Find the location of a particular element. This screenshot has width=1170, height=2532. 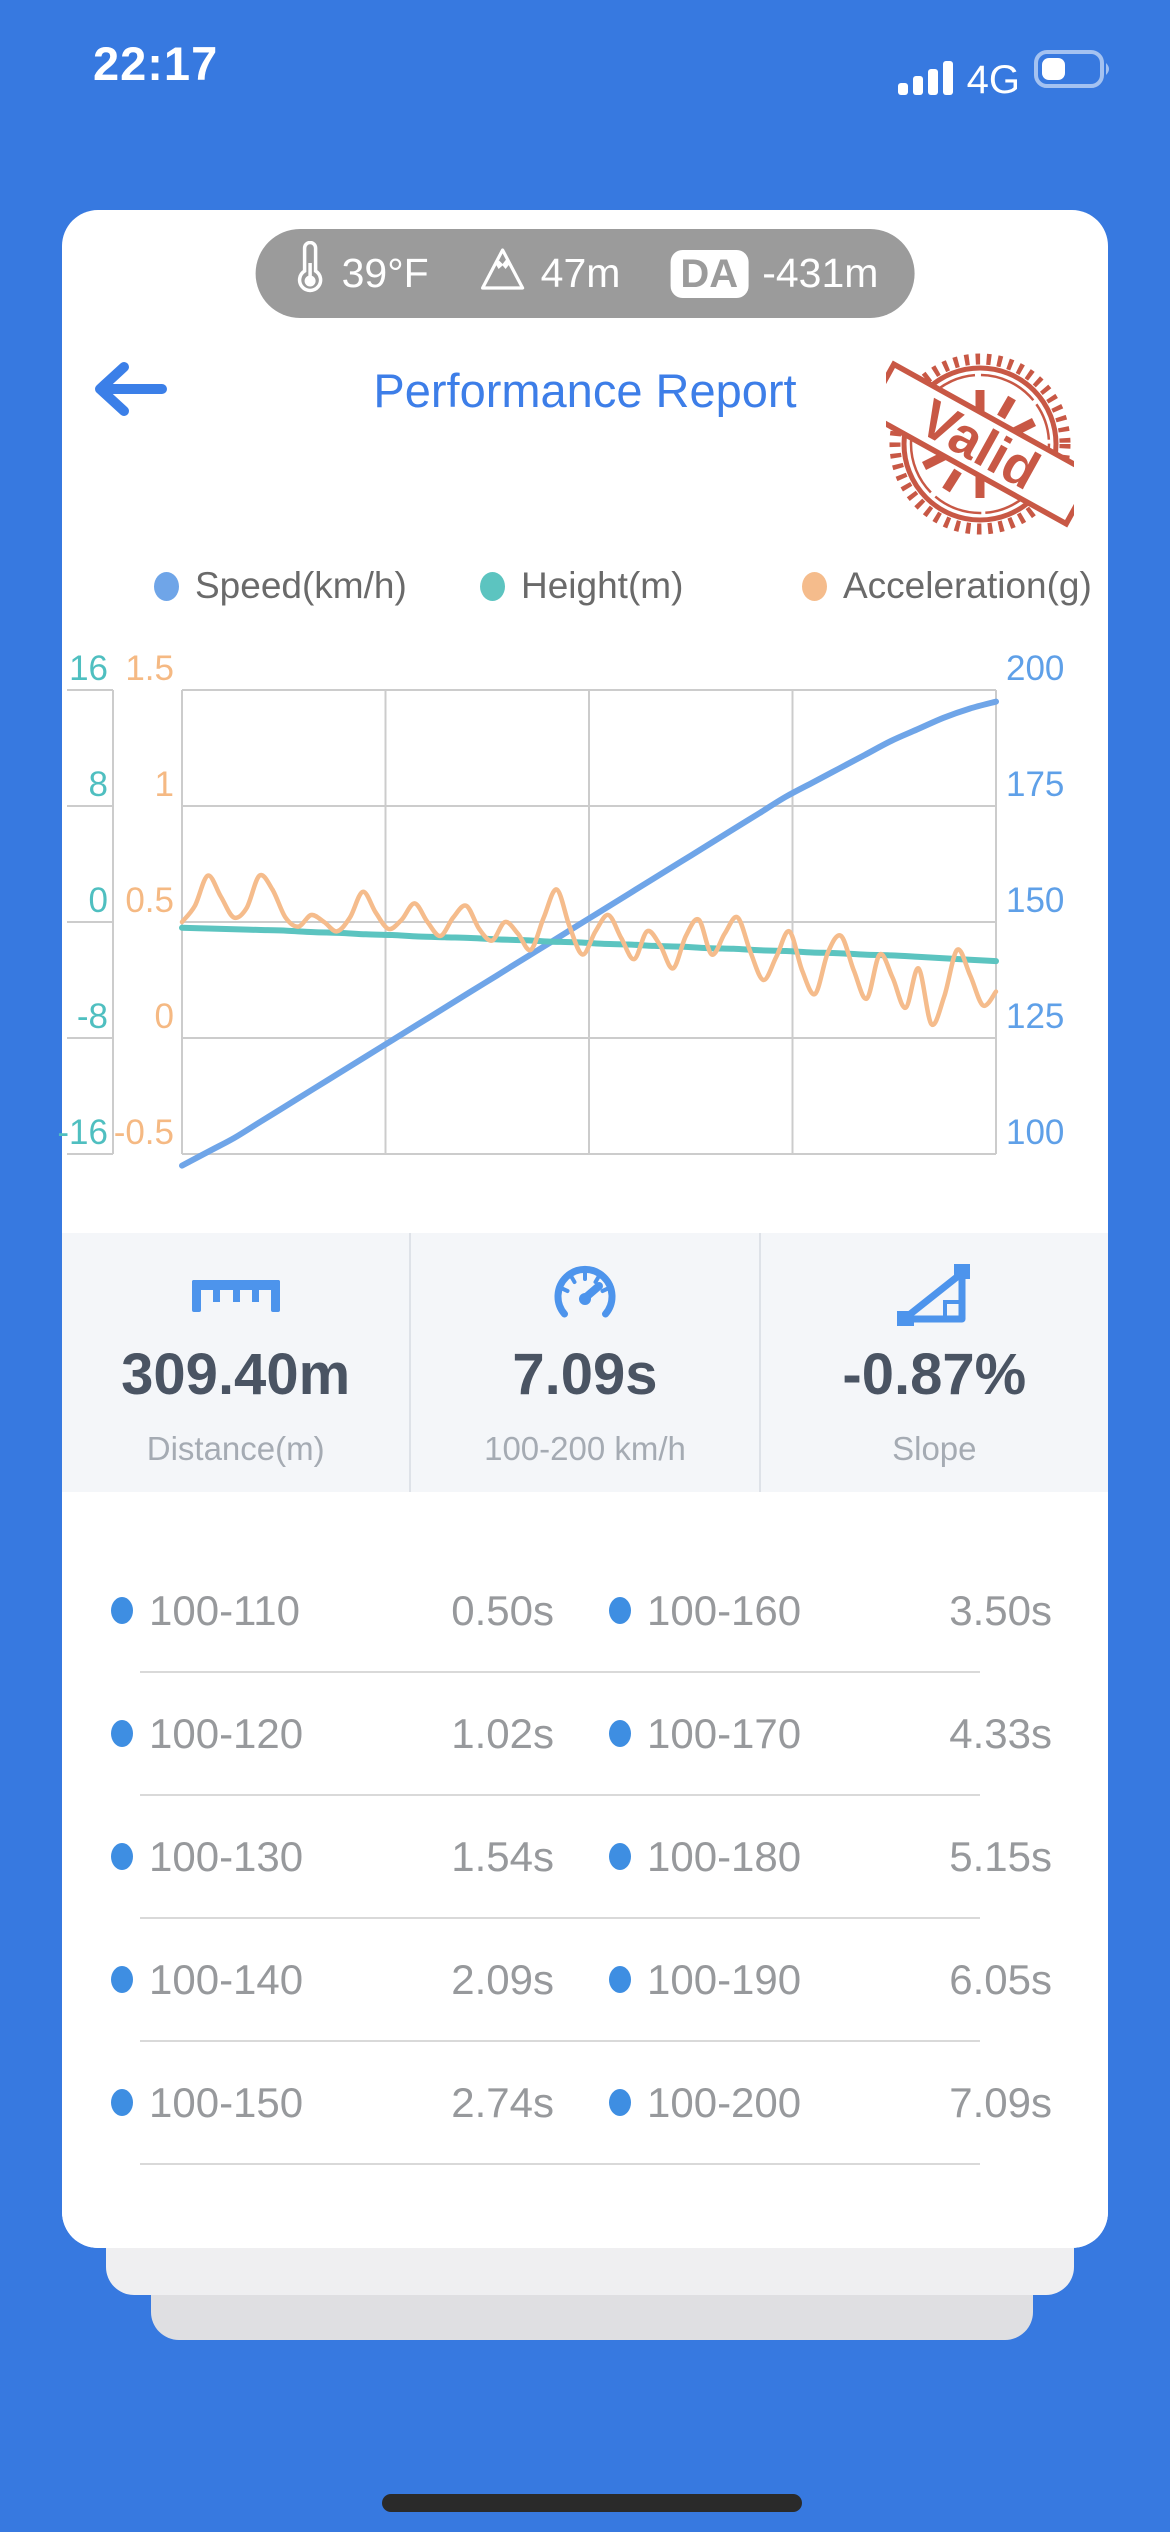

accel-axis-label: 1.5 is located at coordinates (149, 668).